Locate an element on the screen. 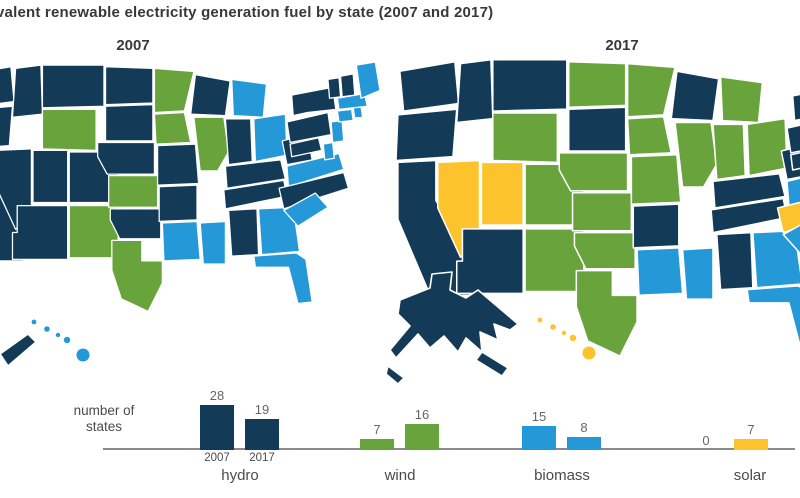  bar-biomass-2007 is located at coordinates (539, 438).